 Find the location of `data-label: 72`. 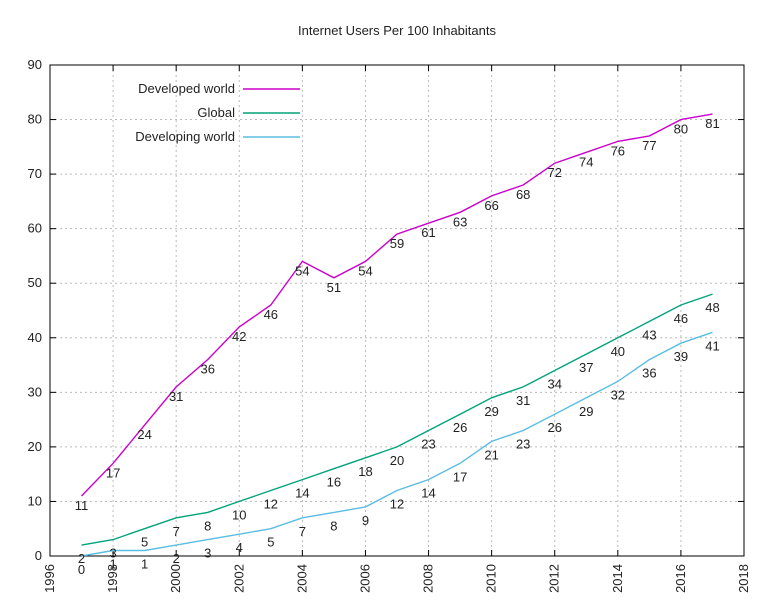

data-label: 72 is located at coordinates (554, 172).